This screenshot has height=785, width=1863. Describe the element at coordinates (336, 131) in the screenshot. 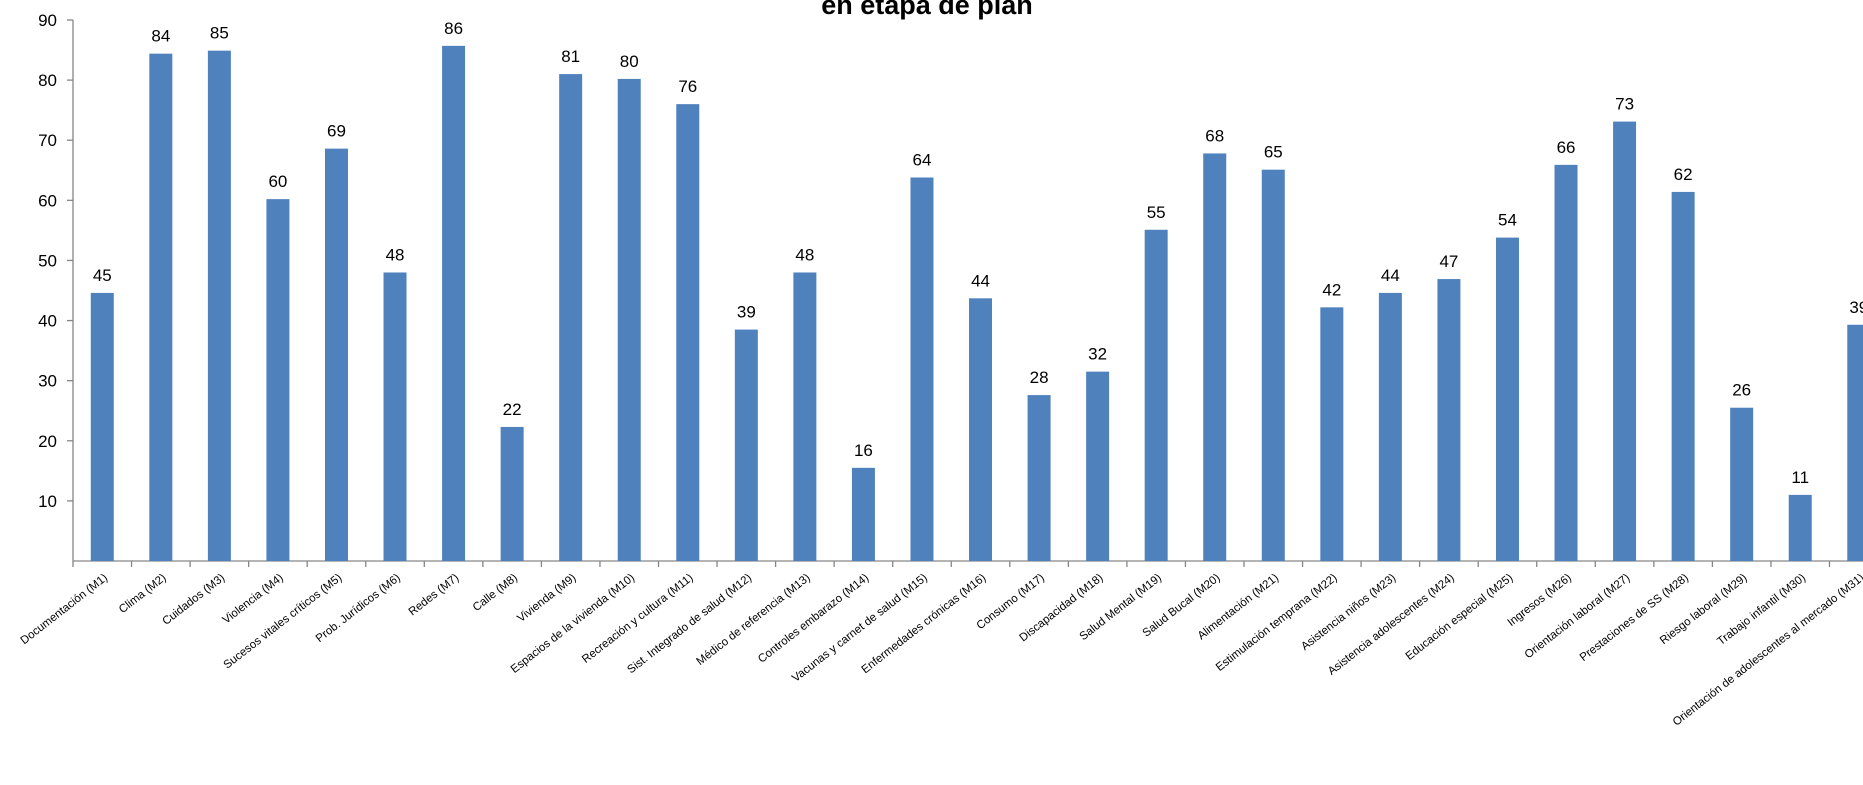

I see `data-label: 69` at that location.